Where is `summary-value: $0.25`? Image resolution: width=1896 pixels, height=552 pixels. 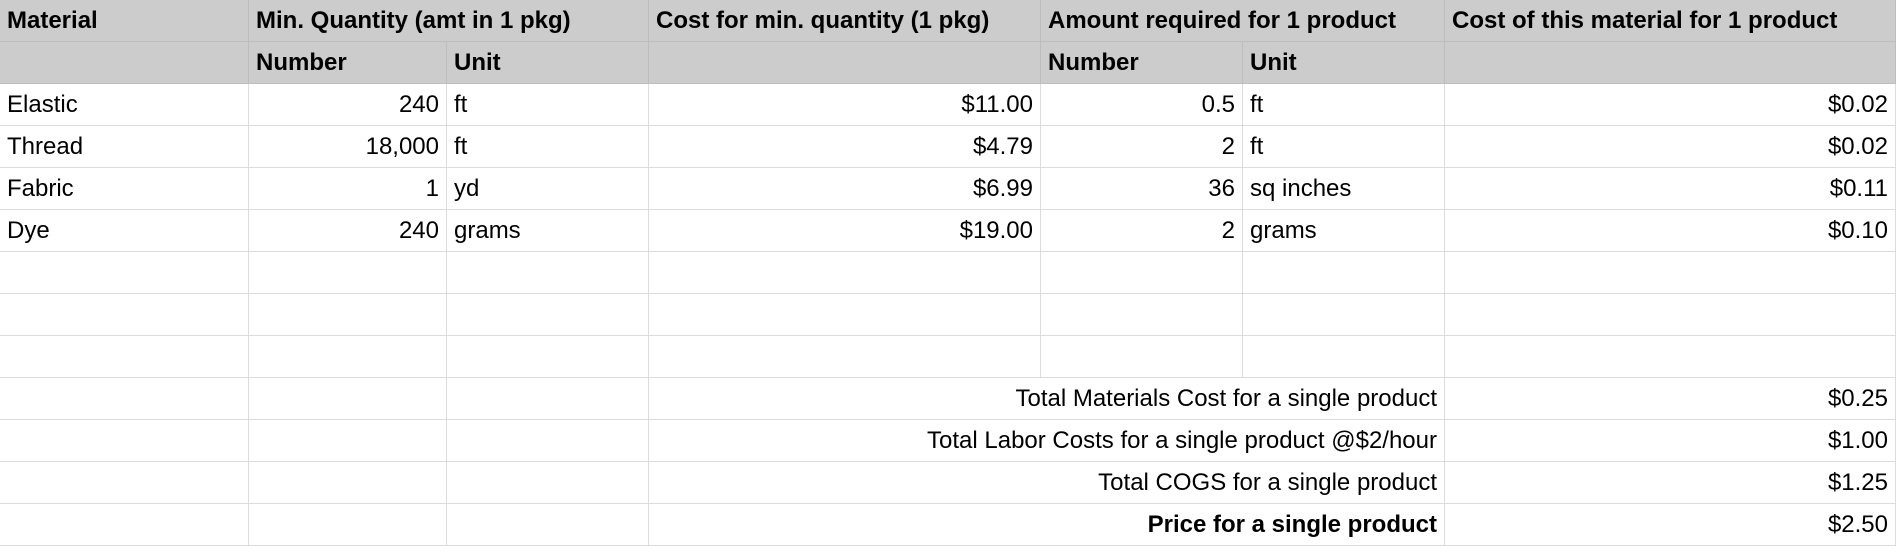
summary-value: $0.25 is located at coordinates (1670, 399).